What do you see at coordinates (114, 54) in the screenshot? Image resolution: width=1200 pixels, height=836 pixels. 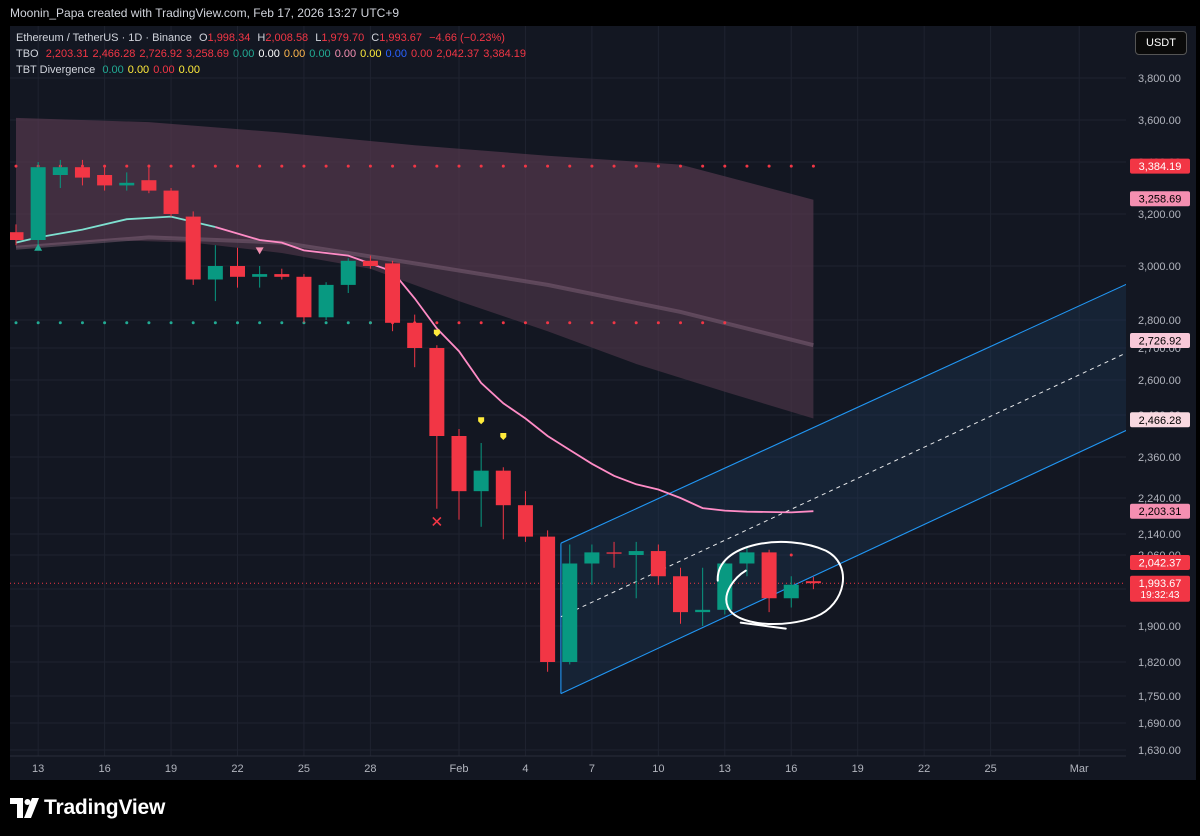 I see `tbo-value: 2,466.28` at bounding box center [114, 54].